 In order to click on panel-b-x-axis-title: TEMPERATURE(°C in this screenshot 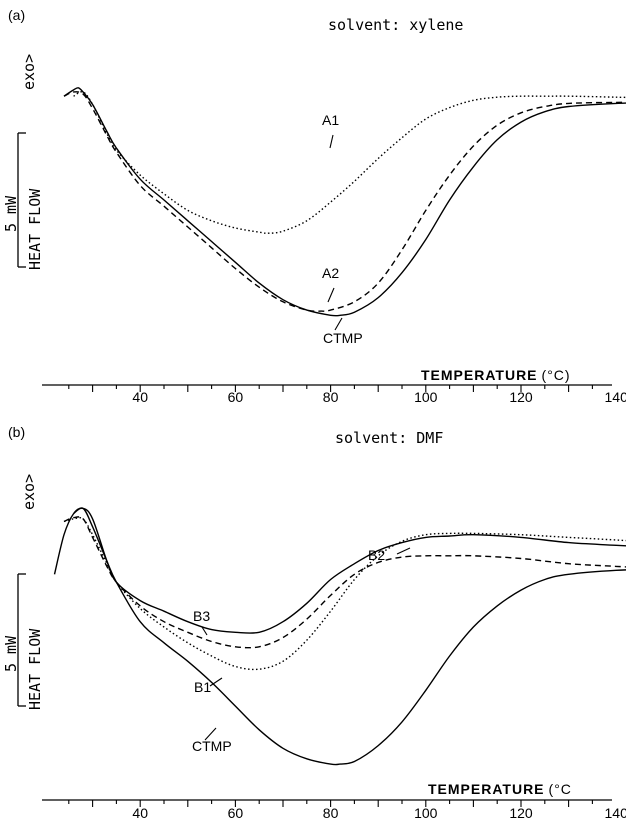, I will do `click(500, 789)`.